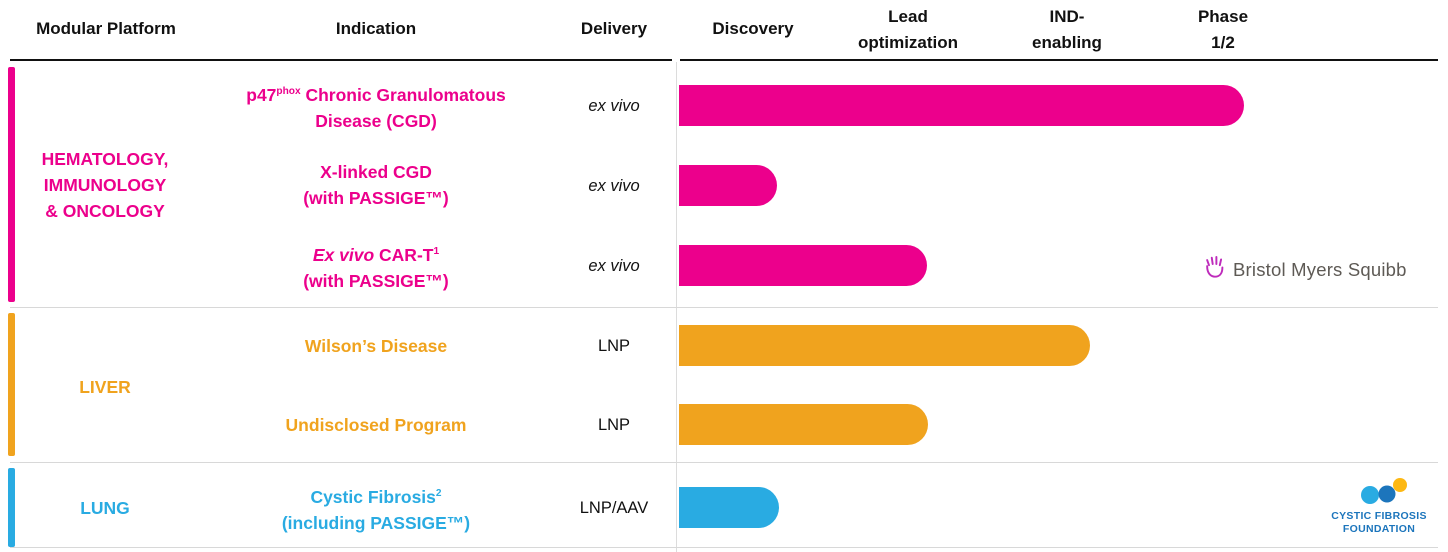 The image size is (1448, 552). I want to click on hematology-accent-bar, so click(11, 184).